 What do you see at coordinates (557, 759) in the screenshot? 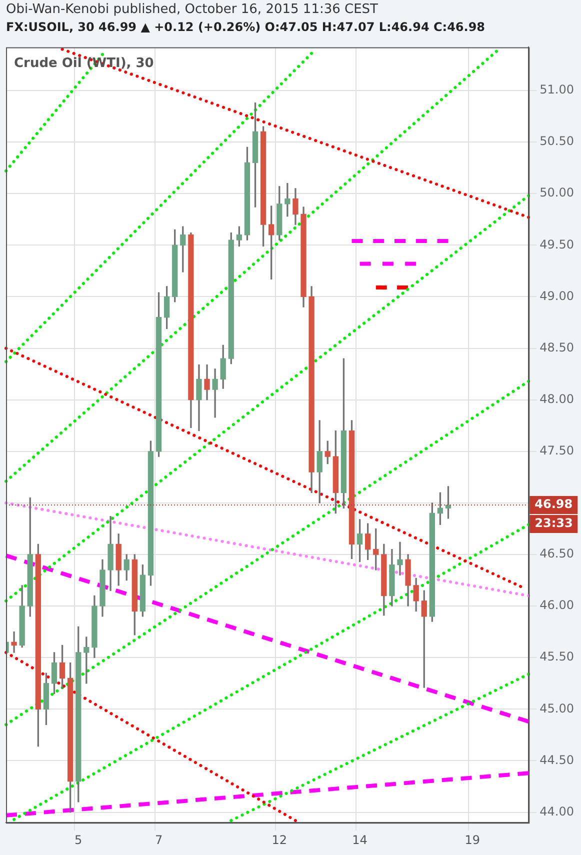
I see `y-tick-label: 44.50` at bounding box center [557, 759].